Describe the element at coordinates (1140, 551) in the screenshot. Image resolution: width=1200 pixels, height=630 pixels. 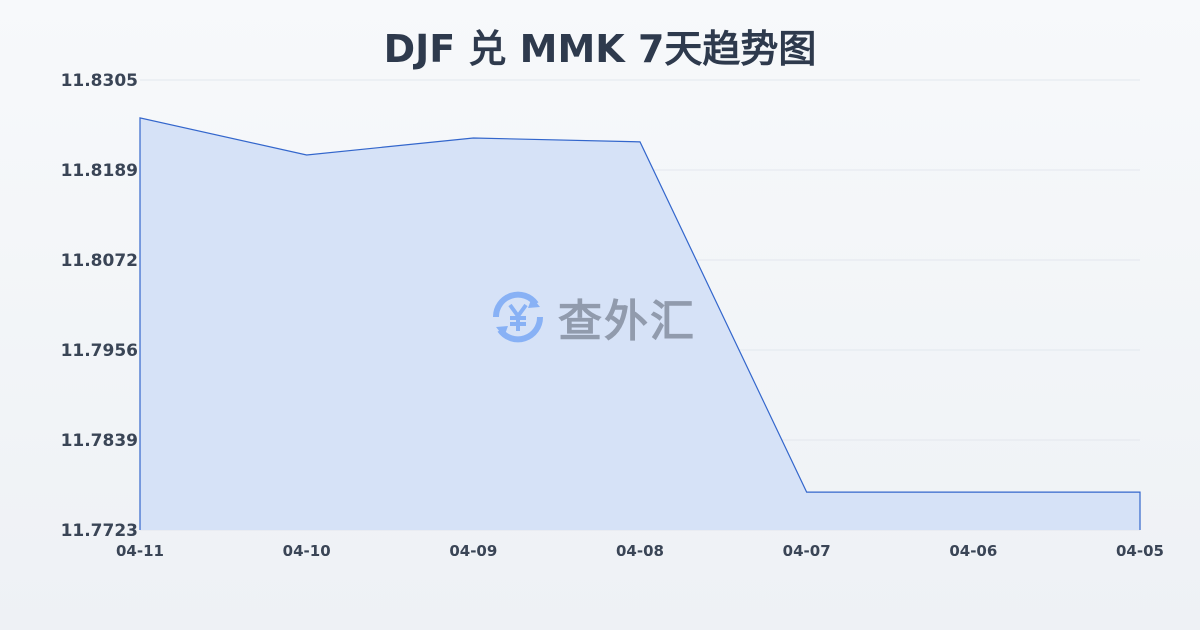
I see `x-tick-label: 04-05` at that location.